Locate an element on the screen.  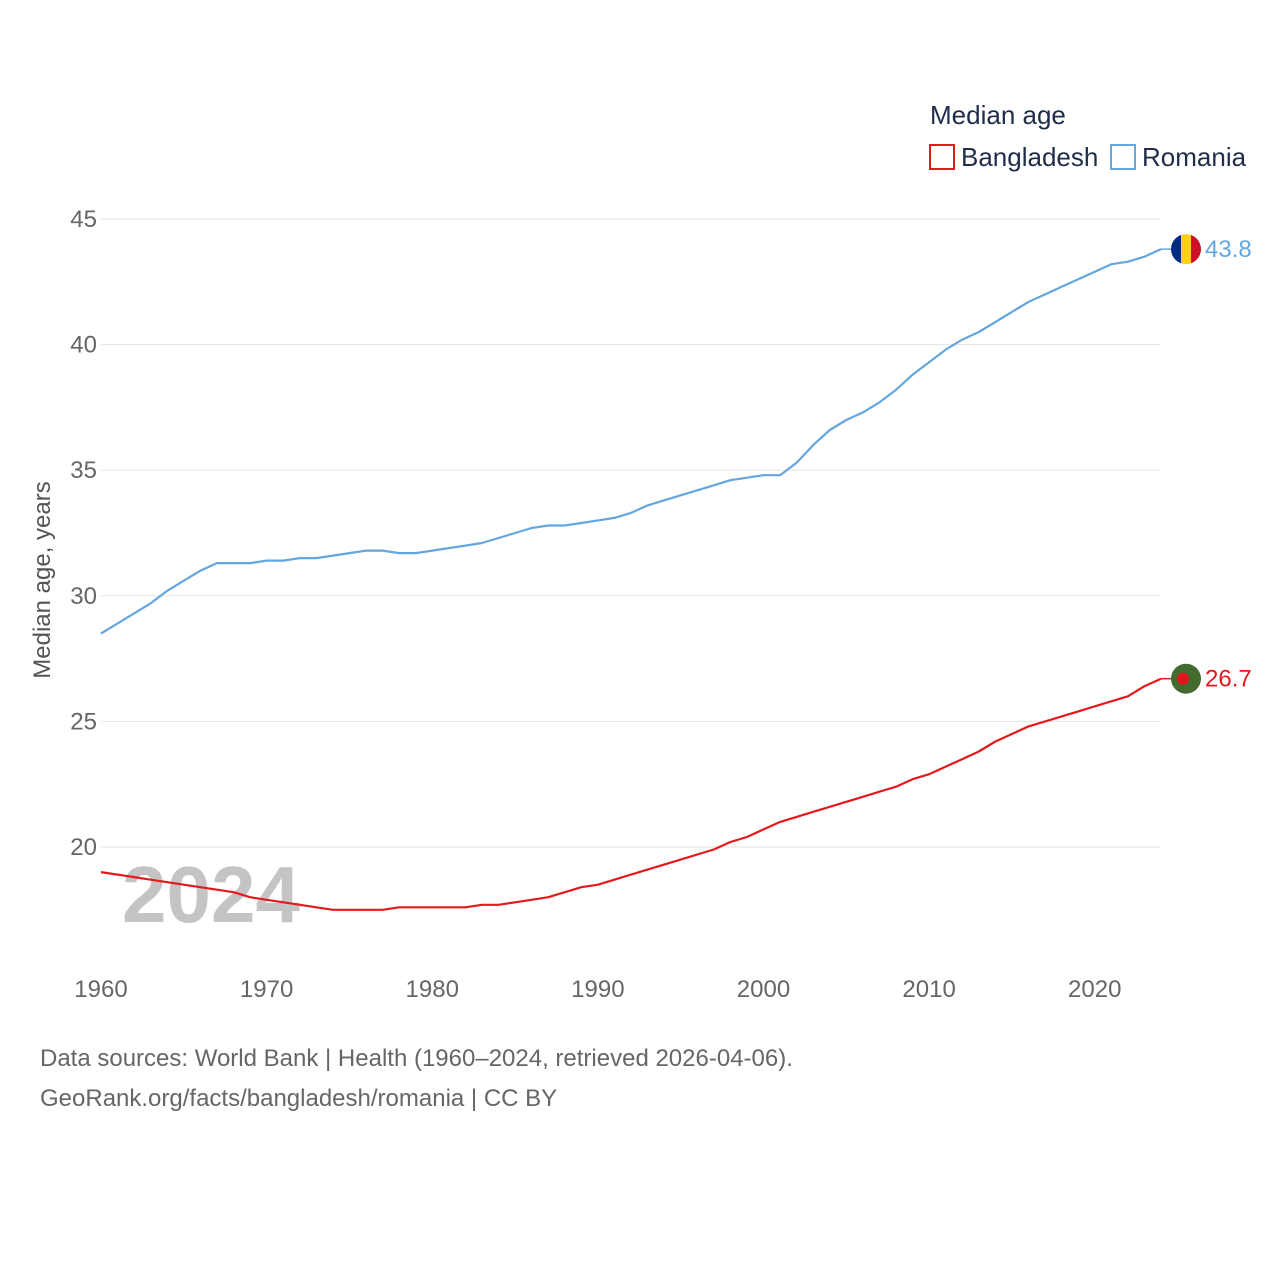
x-tick-label-1970: 1970 is located at coordinates (266, 989).